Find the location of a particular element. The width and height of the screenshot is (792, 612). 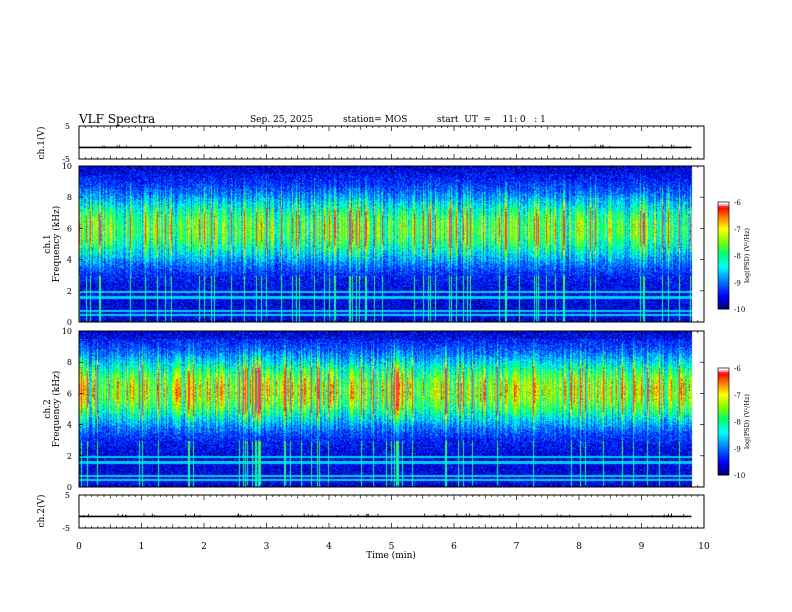

colorbar-tick-label: -9 is located at coordinates (737, 283).